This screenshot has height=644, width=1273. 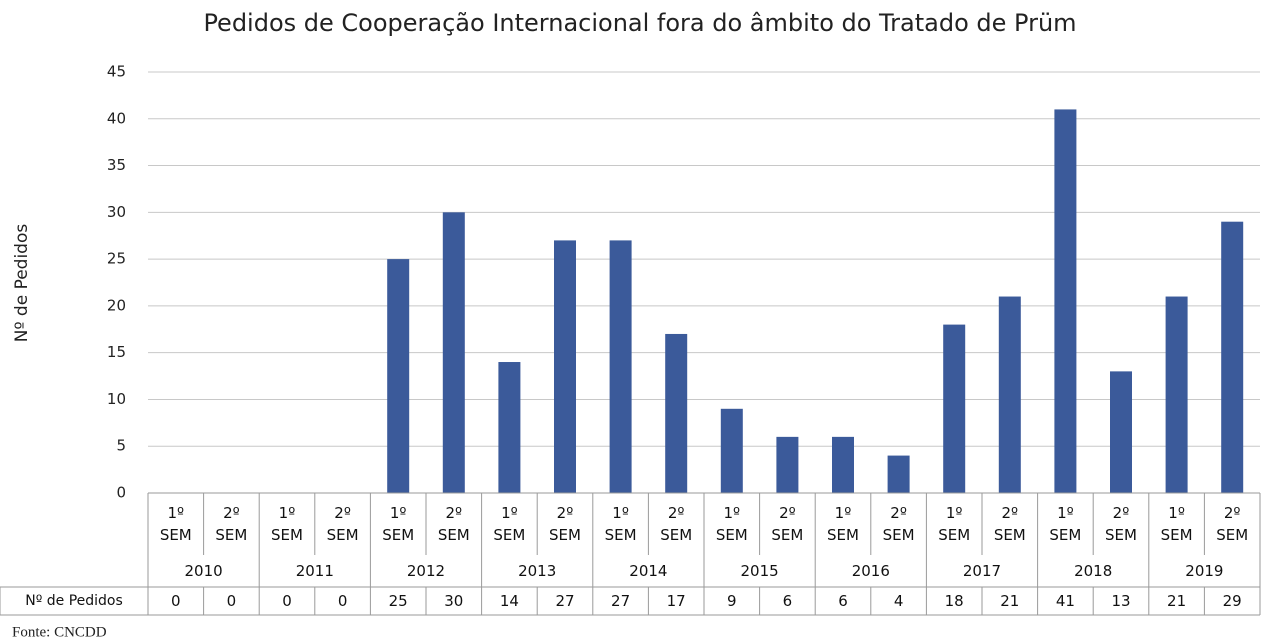 What do you see at coordinates (898, 601) in the screenshot?
I see `table-value: 4` at bounding box center [898, 601].